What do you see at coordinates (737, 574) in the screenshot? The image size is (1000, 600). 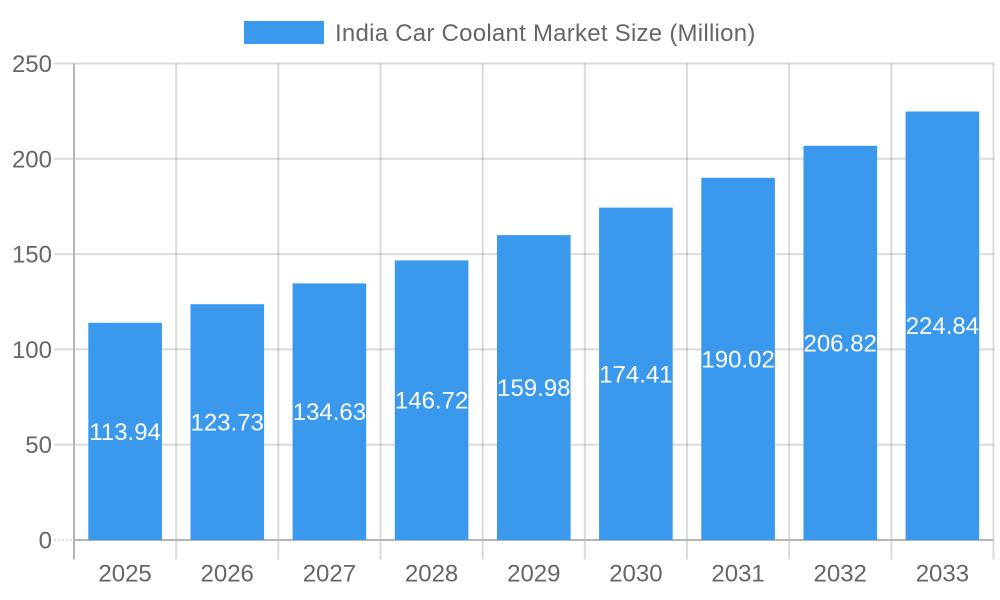 I see `svg-text: 2031` at bounding box center [737, 574].